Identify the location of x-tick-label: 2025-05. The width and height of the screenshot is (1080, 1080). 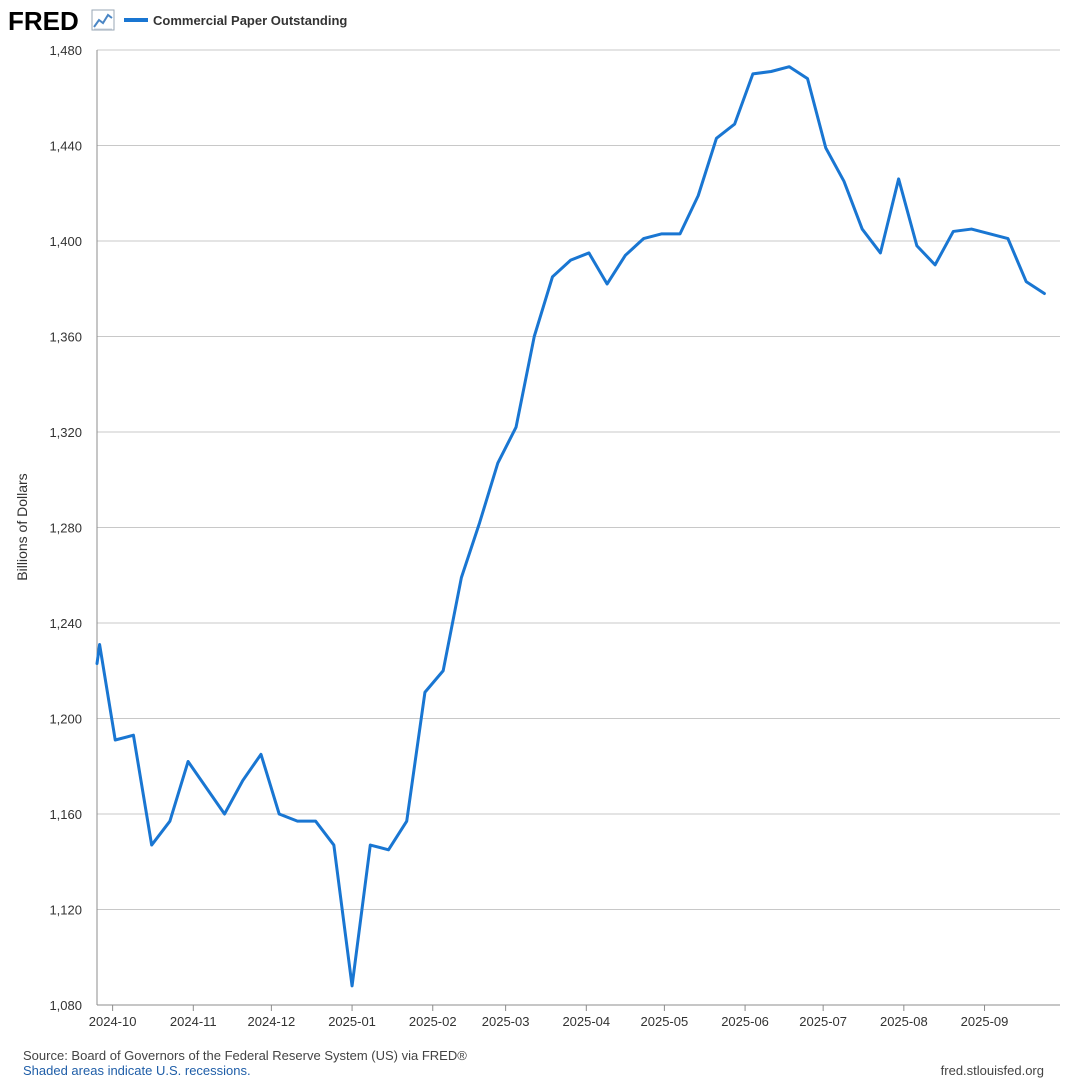
(665, 1021).